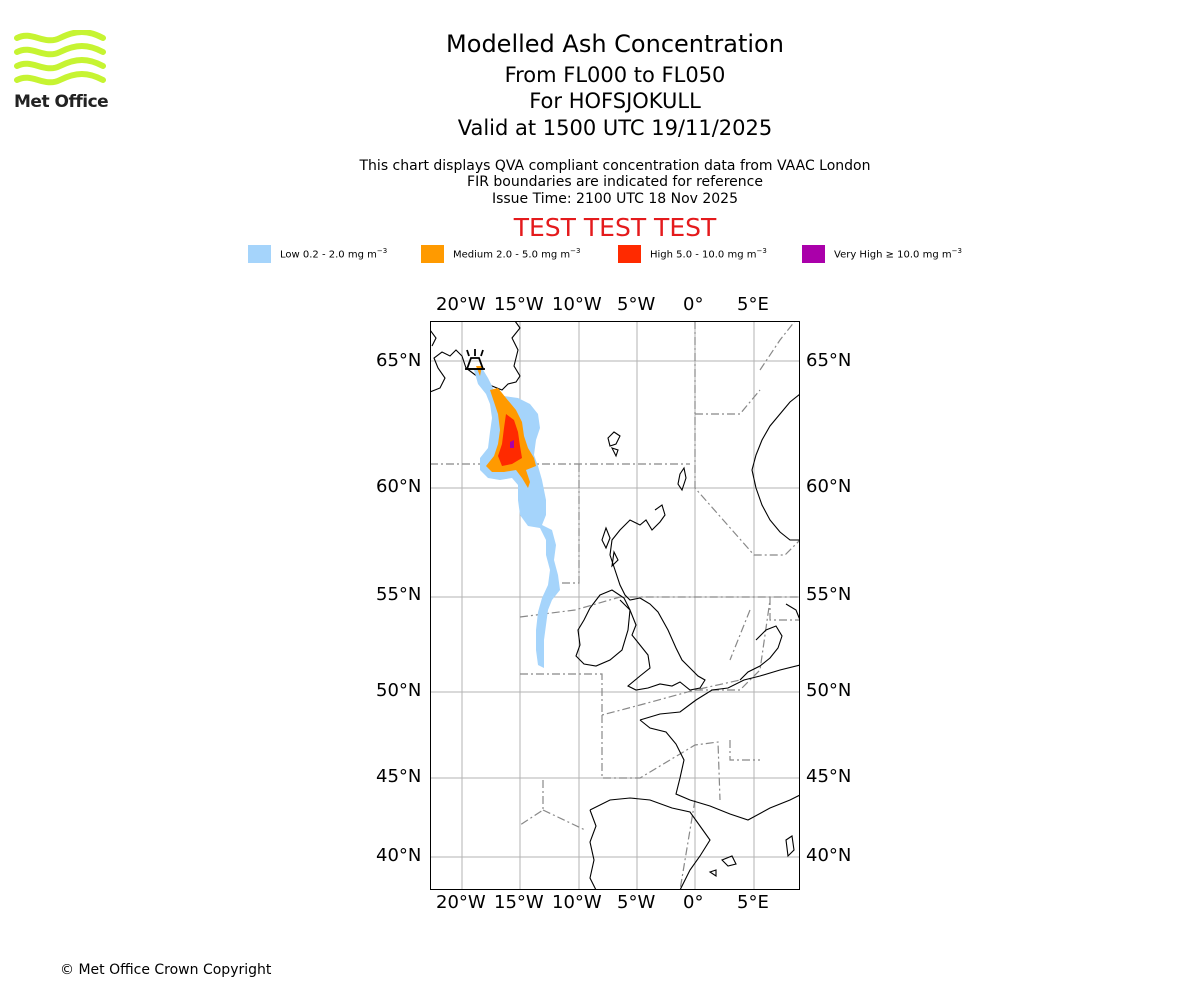 The width and height of the screenshot is (1200, 1000). What do you see at coordinates (577, 304) in the screenshot?
I see `lon-label-top-10w: 10°W` at bounding box center [577, 304].